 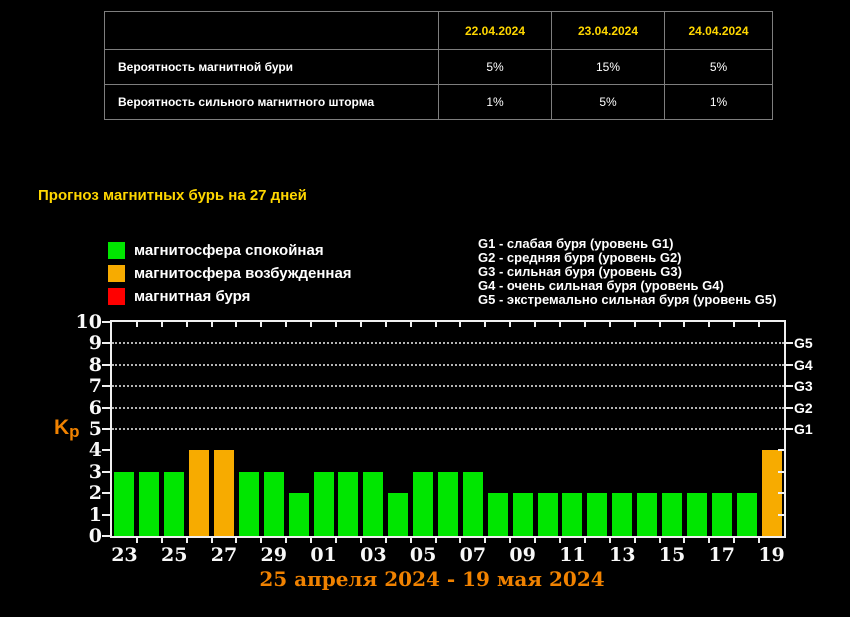 What do you see at coordinates (473, 555) in the screenshot?
I see `x-tick-label: 07` at bounding box center [473, 555].